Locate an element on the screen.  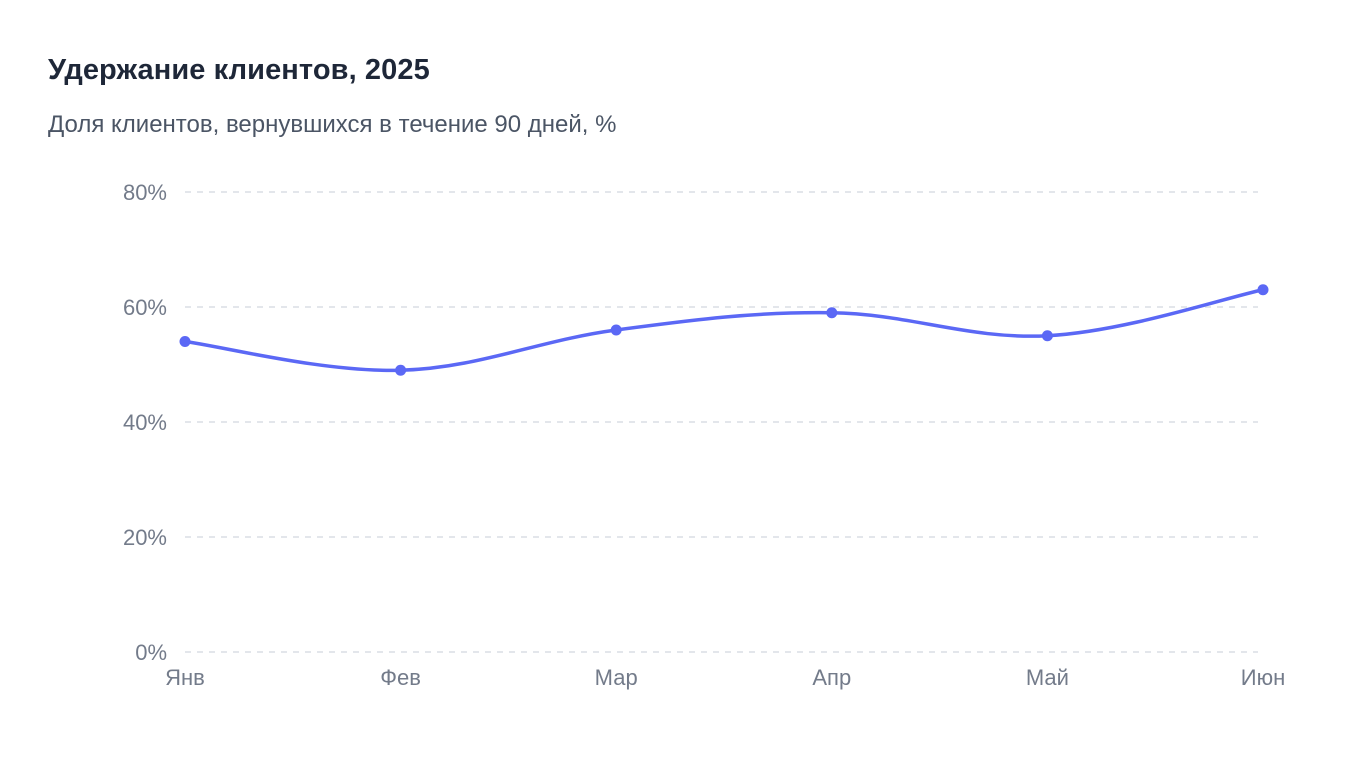
y-tick-label: 40% is located at coordinates (145, 422).